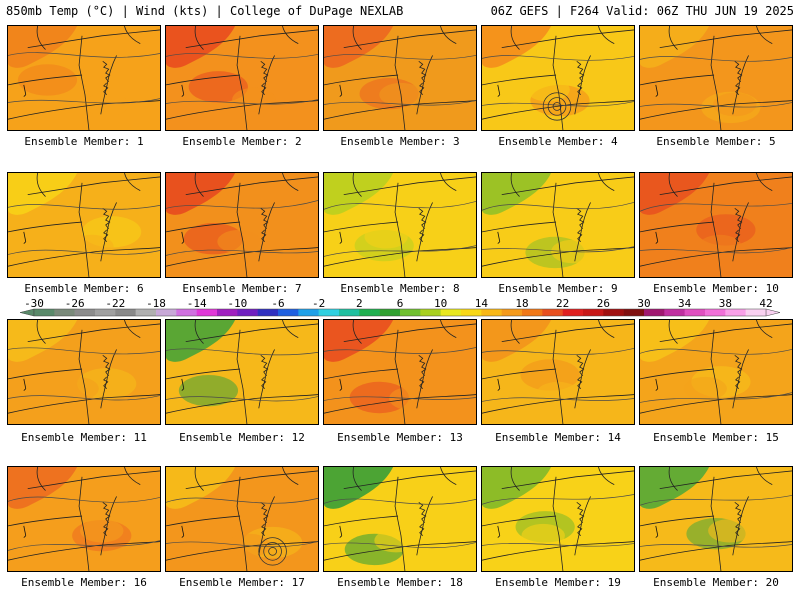 The height and width of the screenshot is (600, 800). What do you see at coordinates (765, 303) in the screenshot?
I see `colorbar-tick-label: 42` at bounding box center [765, 303].